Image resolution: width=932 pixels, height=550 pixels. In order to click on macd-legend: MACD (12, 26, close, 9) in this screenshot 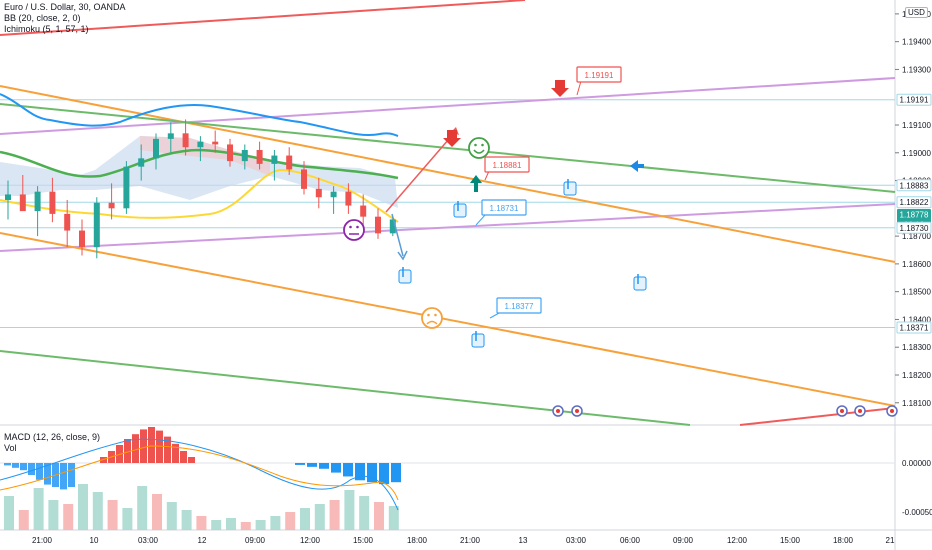, I will do `click(52, 437)`.